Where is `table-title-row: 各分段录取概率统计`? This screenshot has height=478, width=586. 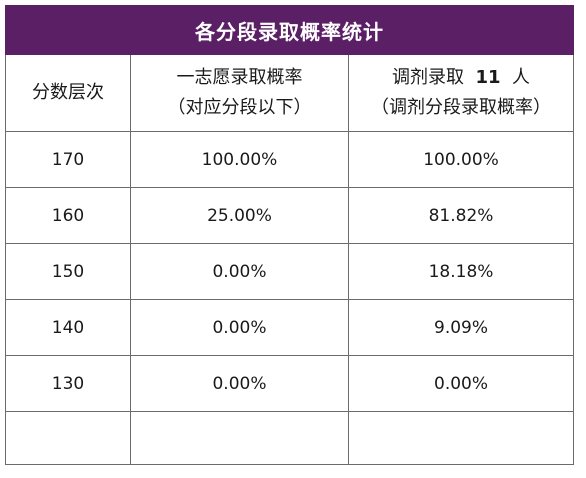
table-title-row: 各分段录取概率统计 is located at coordinates (289, 30).